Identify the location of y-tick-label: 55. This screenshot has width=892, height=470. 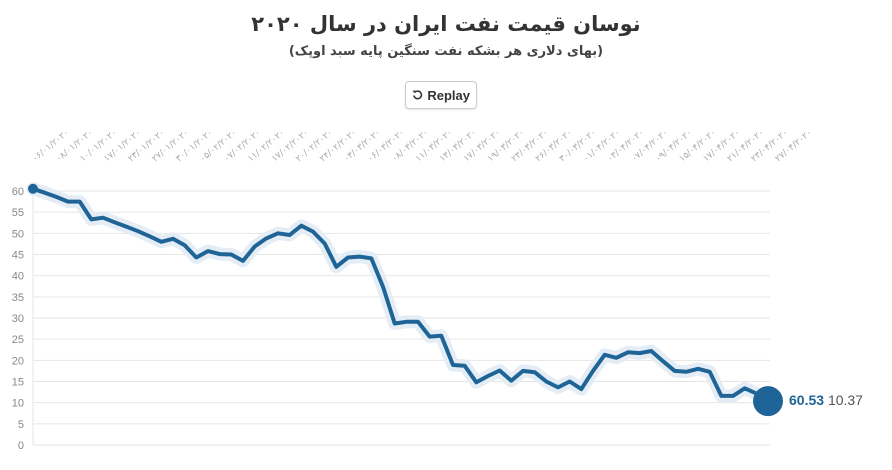
(18, 213).